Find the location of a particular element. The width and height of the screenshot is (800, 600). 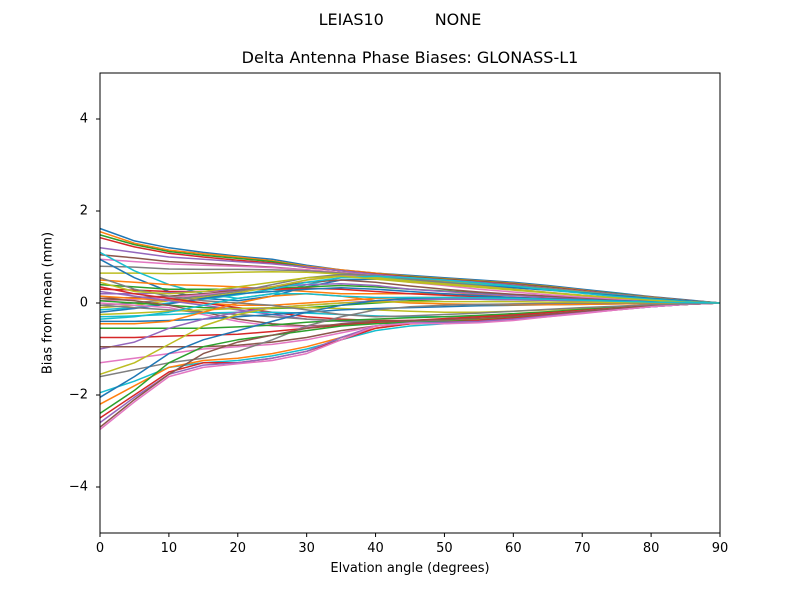

x-tick-label: 30 is located at coordinates (306, 548).